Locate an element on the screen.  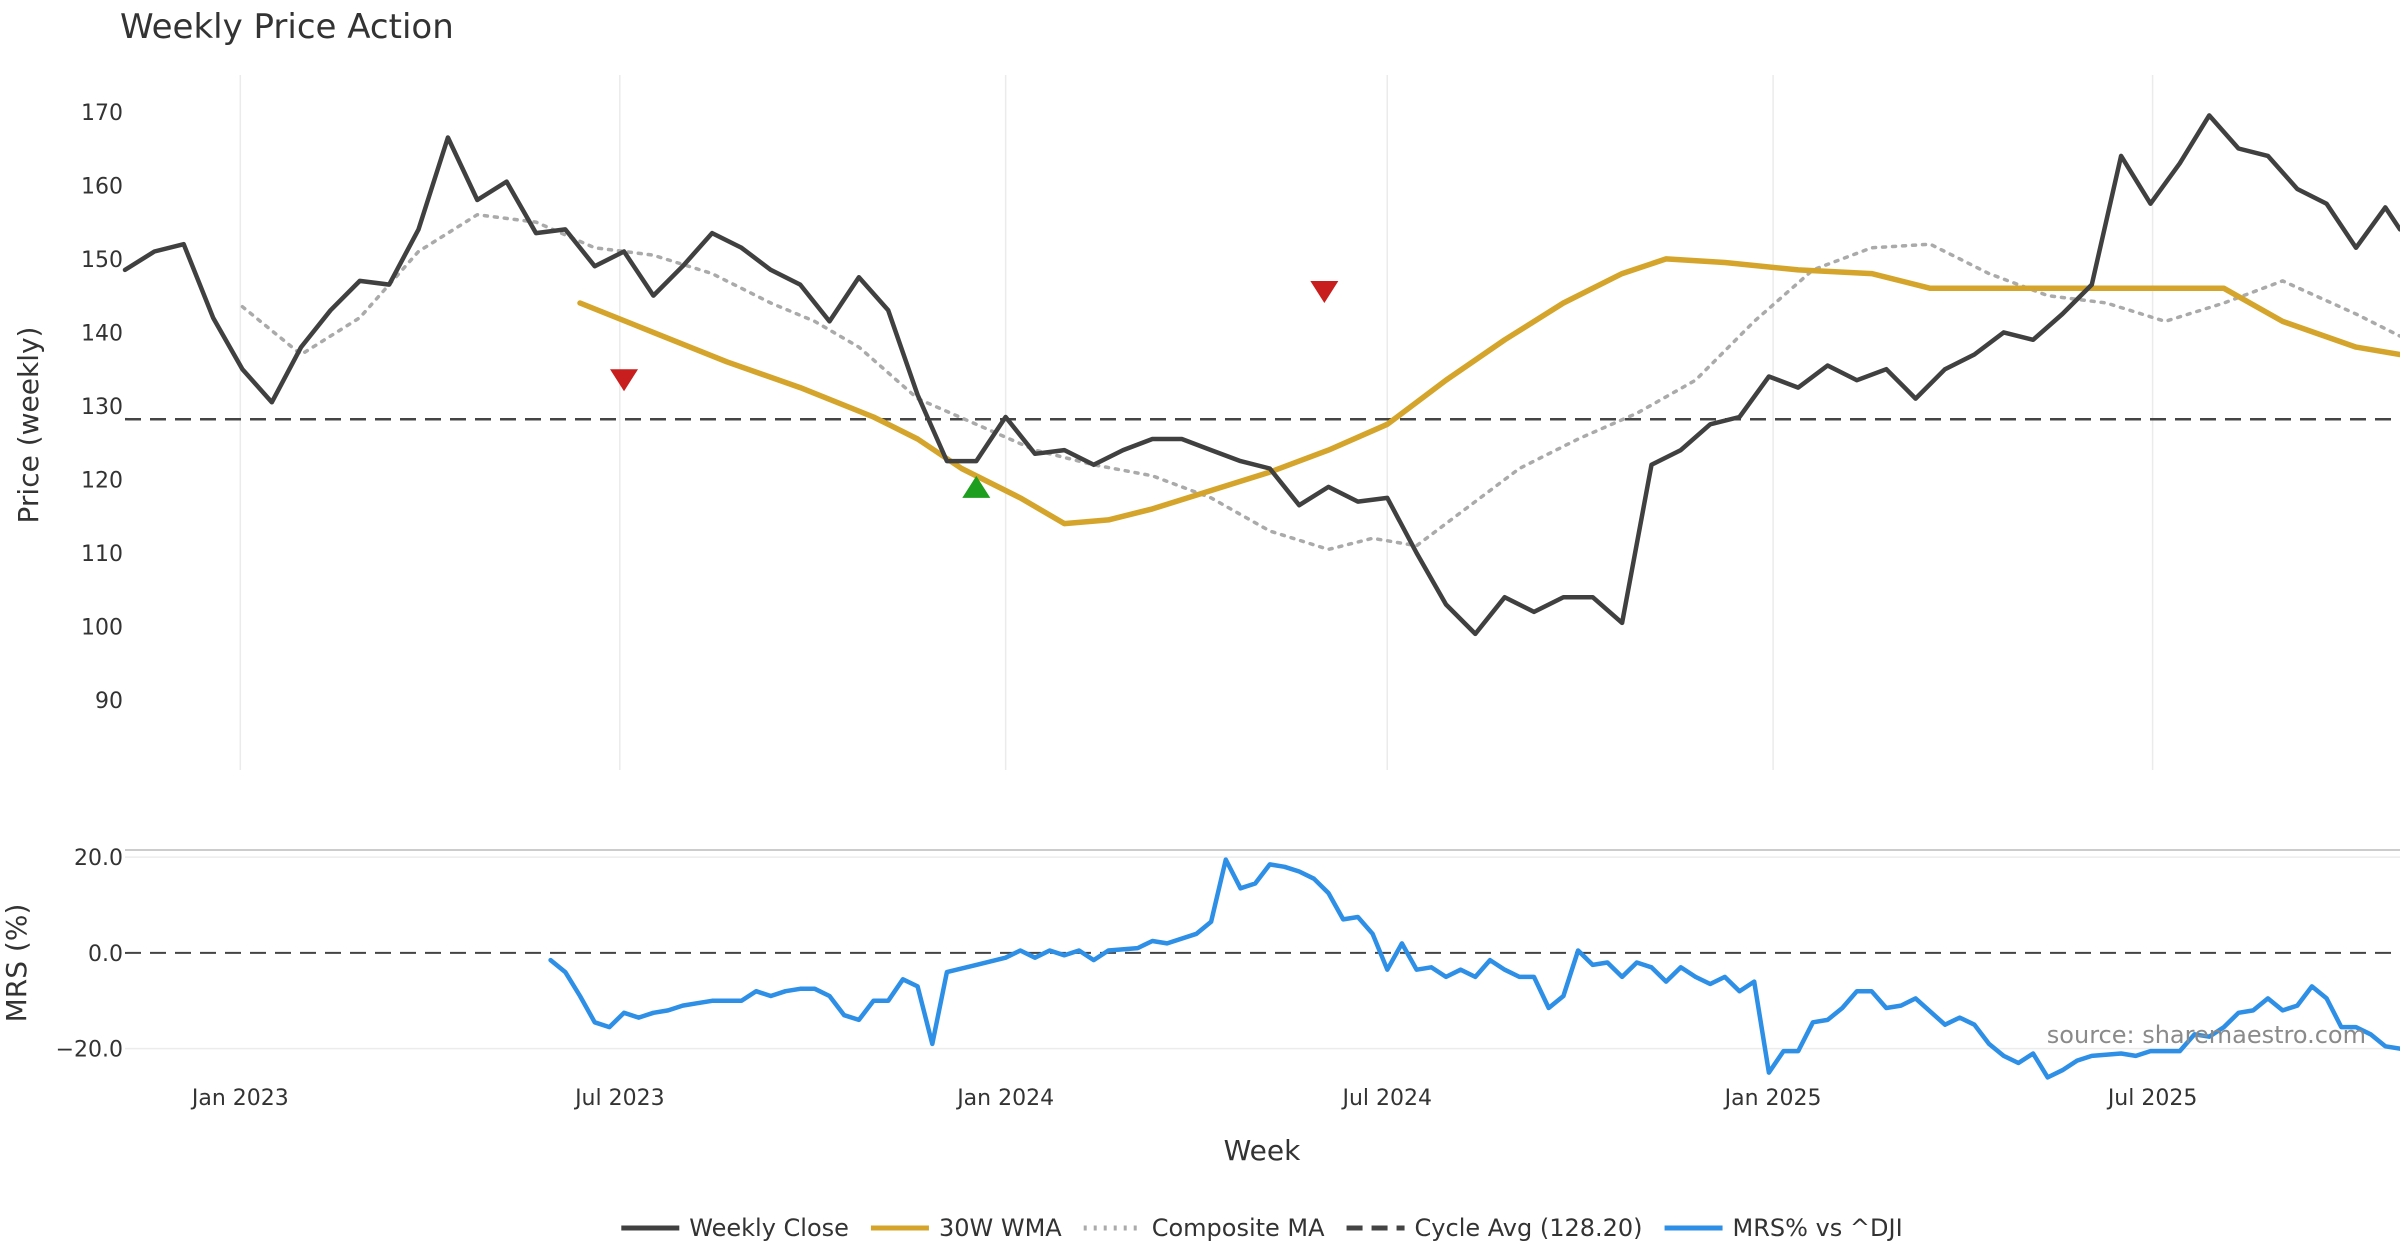
mrs-y-ticks: 20.0 0.0 −20.0 is located at coordinates (89, 954).